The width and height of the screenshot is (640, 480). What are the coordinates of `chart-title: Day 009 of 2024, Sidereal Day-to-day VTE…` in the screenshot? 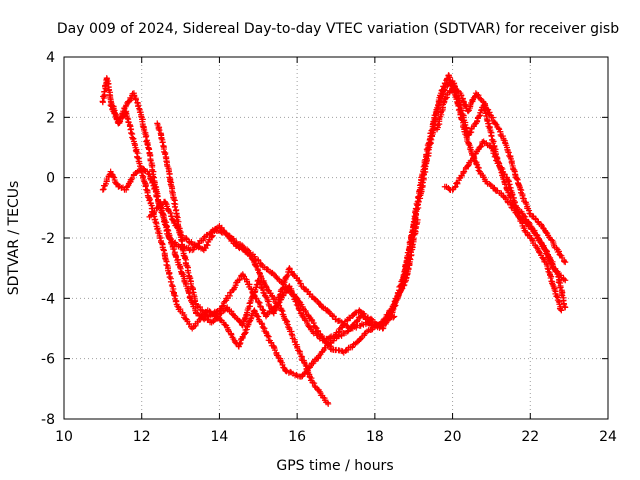 It's located at (338, 29).